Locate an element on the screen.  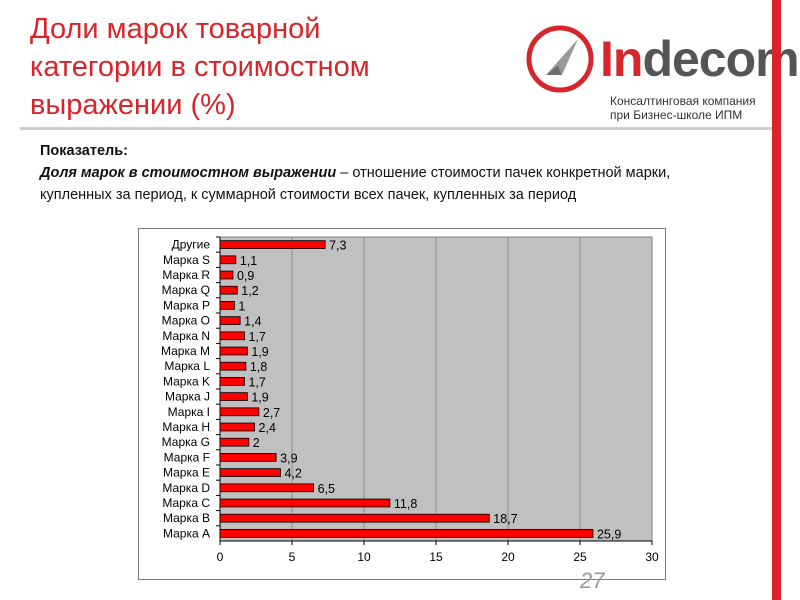
data-label: 1,4 is located at coordinates (252, 322).